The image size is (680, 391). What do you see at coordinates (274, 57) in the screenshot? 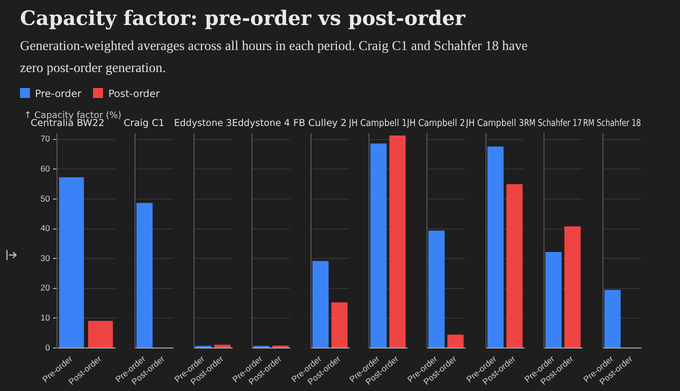
I see `text: Generation-weighted averages across all hours in each period. Craig C1 and Schahfer 18 have zero post-order generation.` at bounding box center [274, 57].